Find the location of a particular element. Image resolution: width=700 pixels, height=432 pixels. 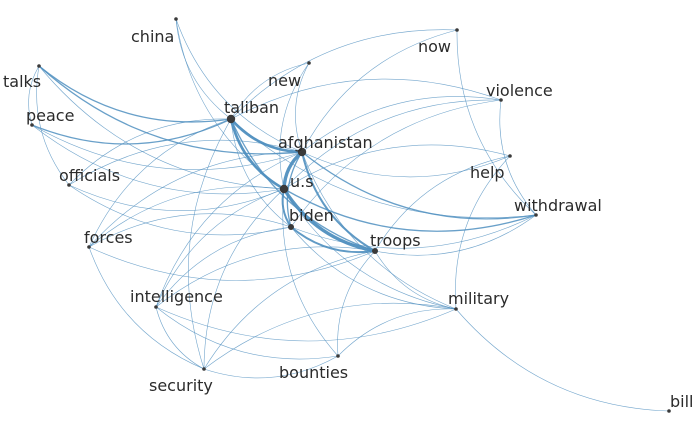

node-label-taliban: taliban is located at coordinates (251, 107).